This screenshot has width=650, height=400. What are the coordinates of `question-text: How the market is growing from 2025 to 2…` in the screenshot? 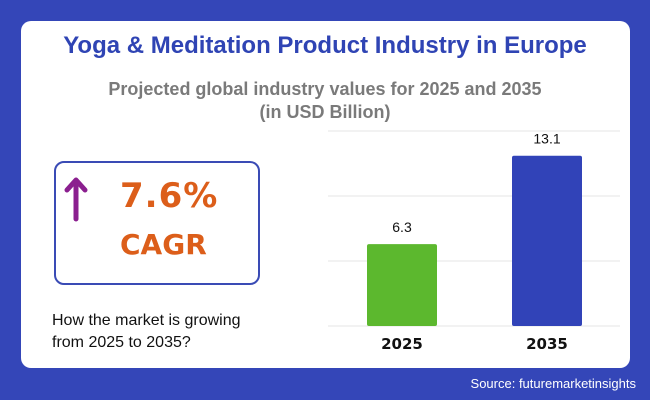 It's located at (172, 332).